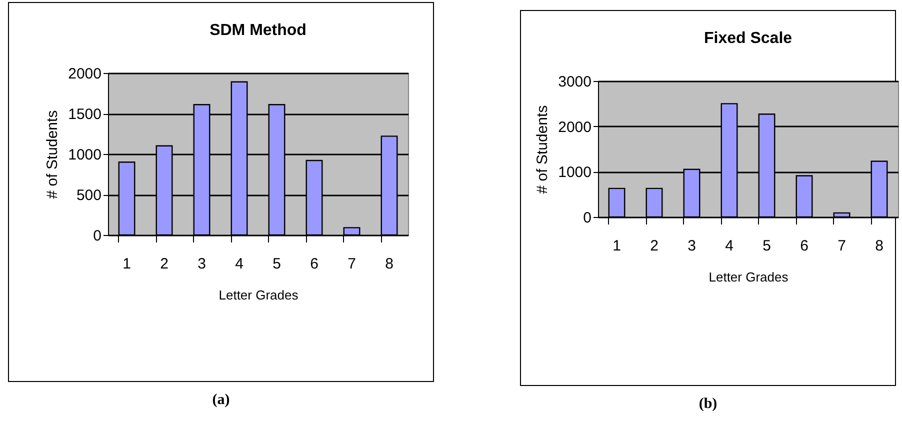  Describe the element at coordinates (748, 38) in the screenshot. I see `chart-title: Fixed Scale` at that location.